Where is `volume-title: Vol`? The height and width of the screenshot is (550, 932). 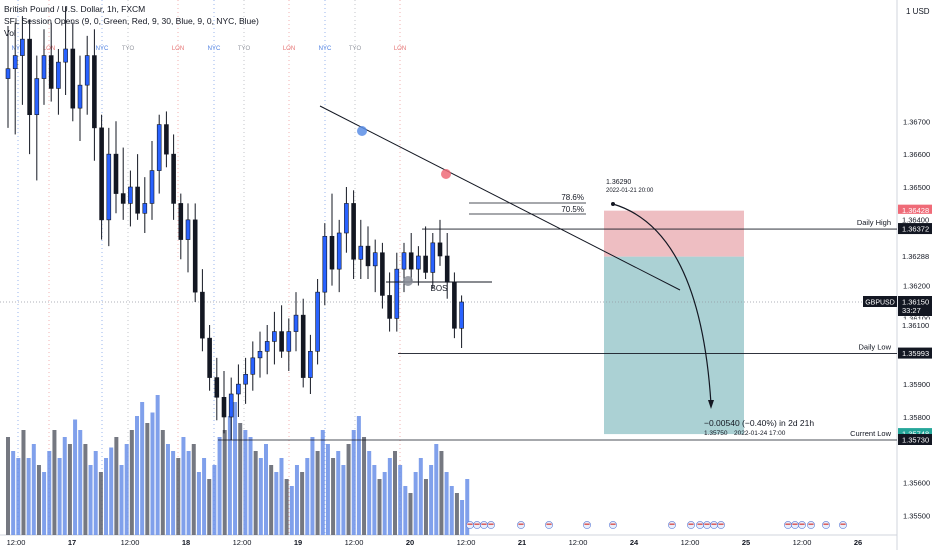
volume-title: Vol is located at coordinates (10, 33).